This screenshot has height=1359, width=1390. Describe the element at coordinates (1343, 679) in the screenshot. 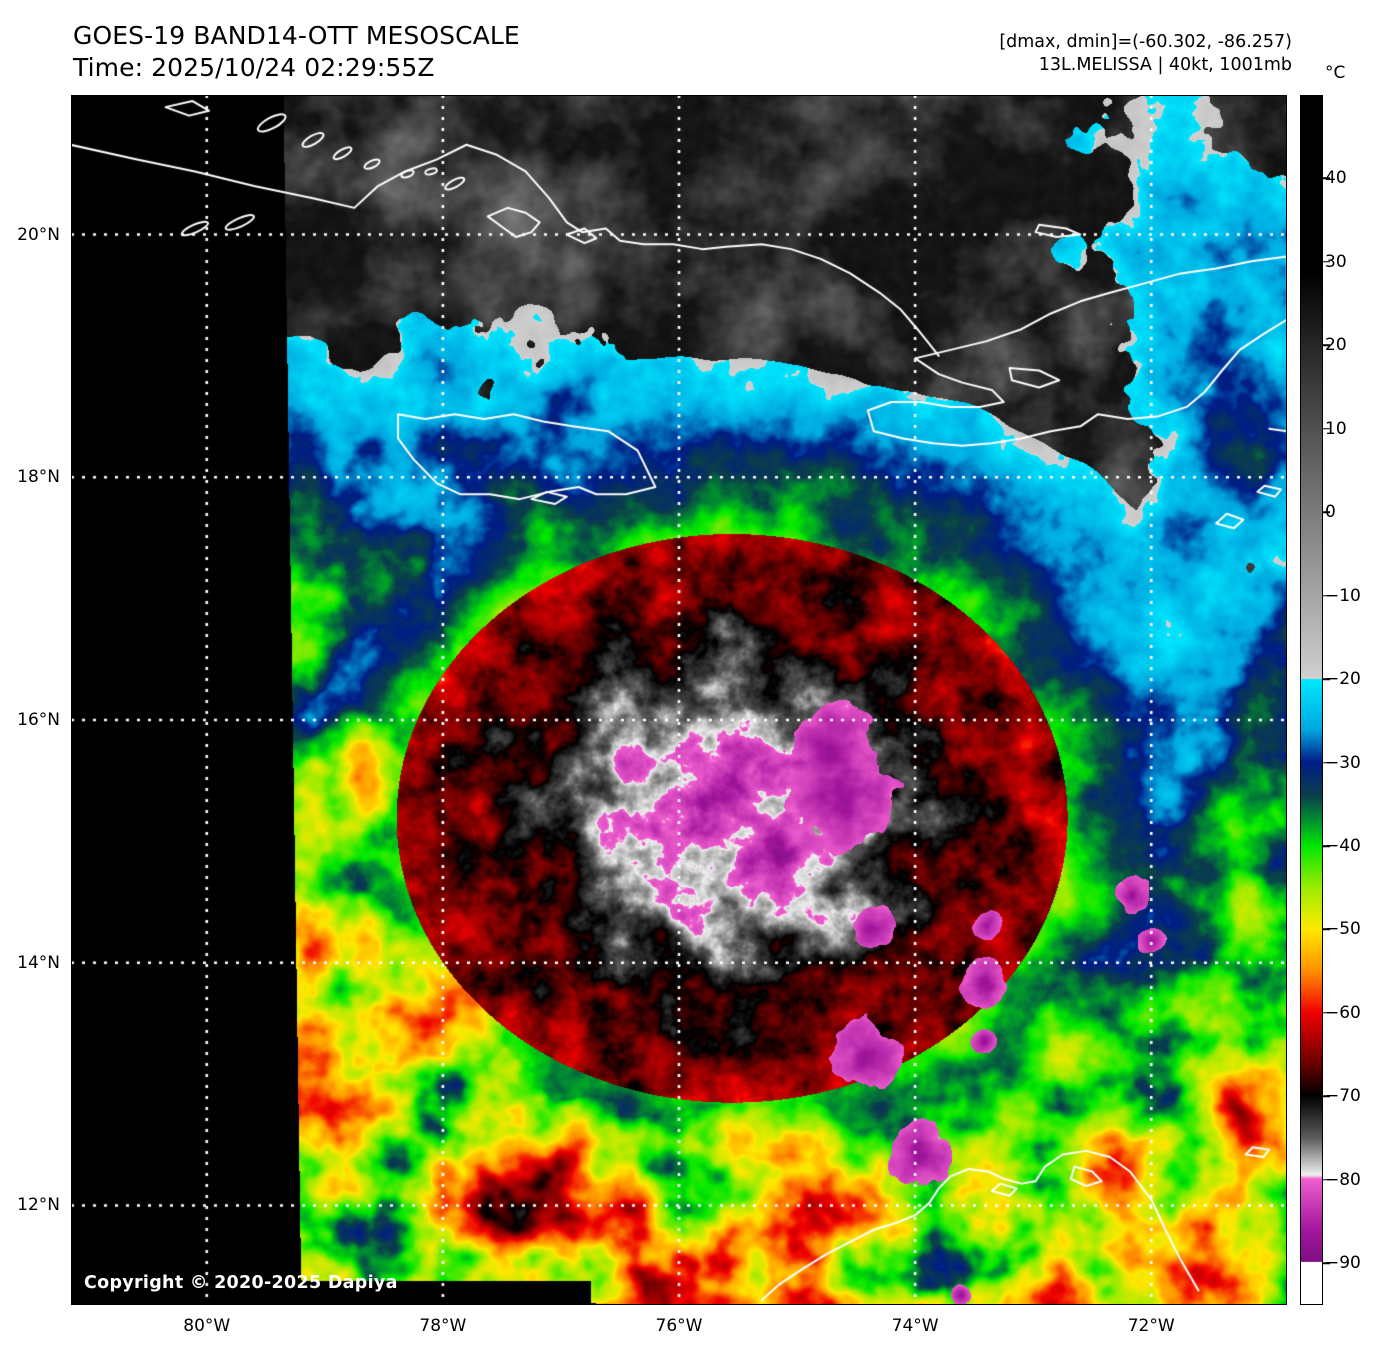

I see `colorbar-tick--20: −20` at that location.